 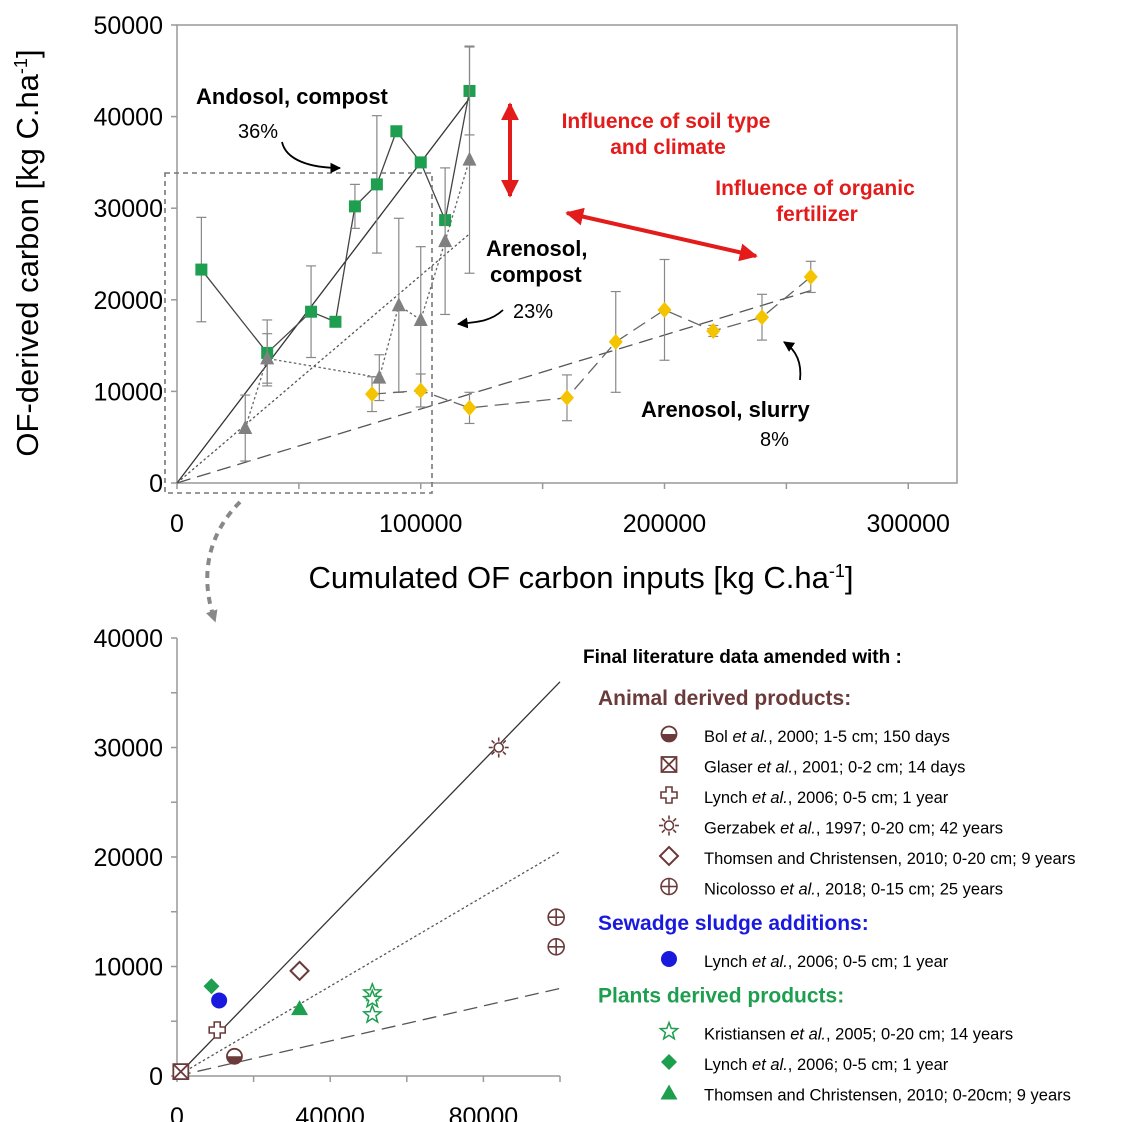 I want to click on arenosol-compost-label-1: Arenosol,, so click(x=536, y=248).